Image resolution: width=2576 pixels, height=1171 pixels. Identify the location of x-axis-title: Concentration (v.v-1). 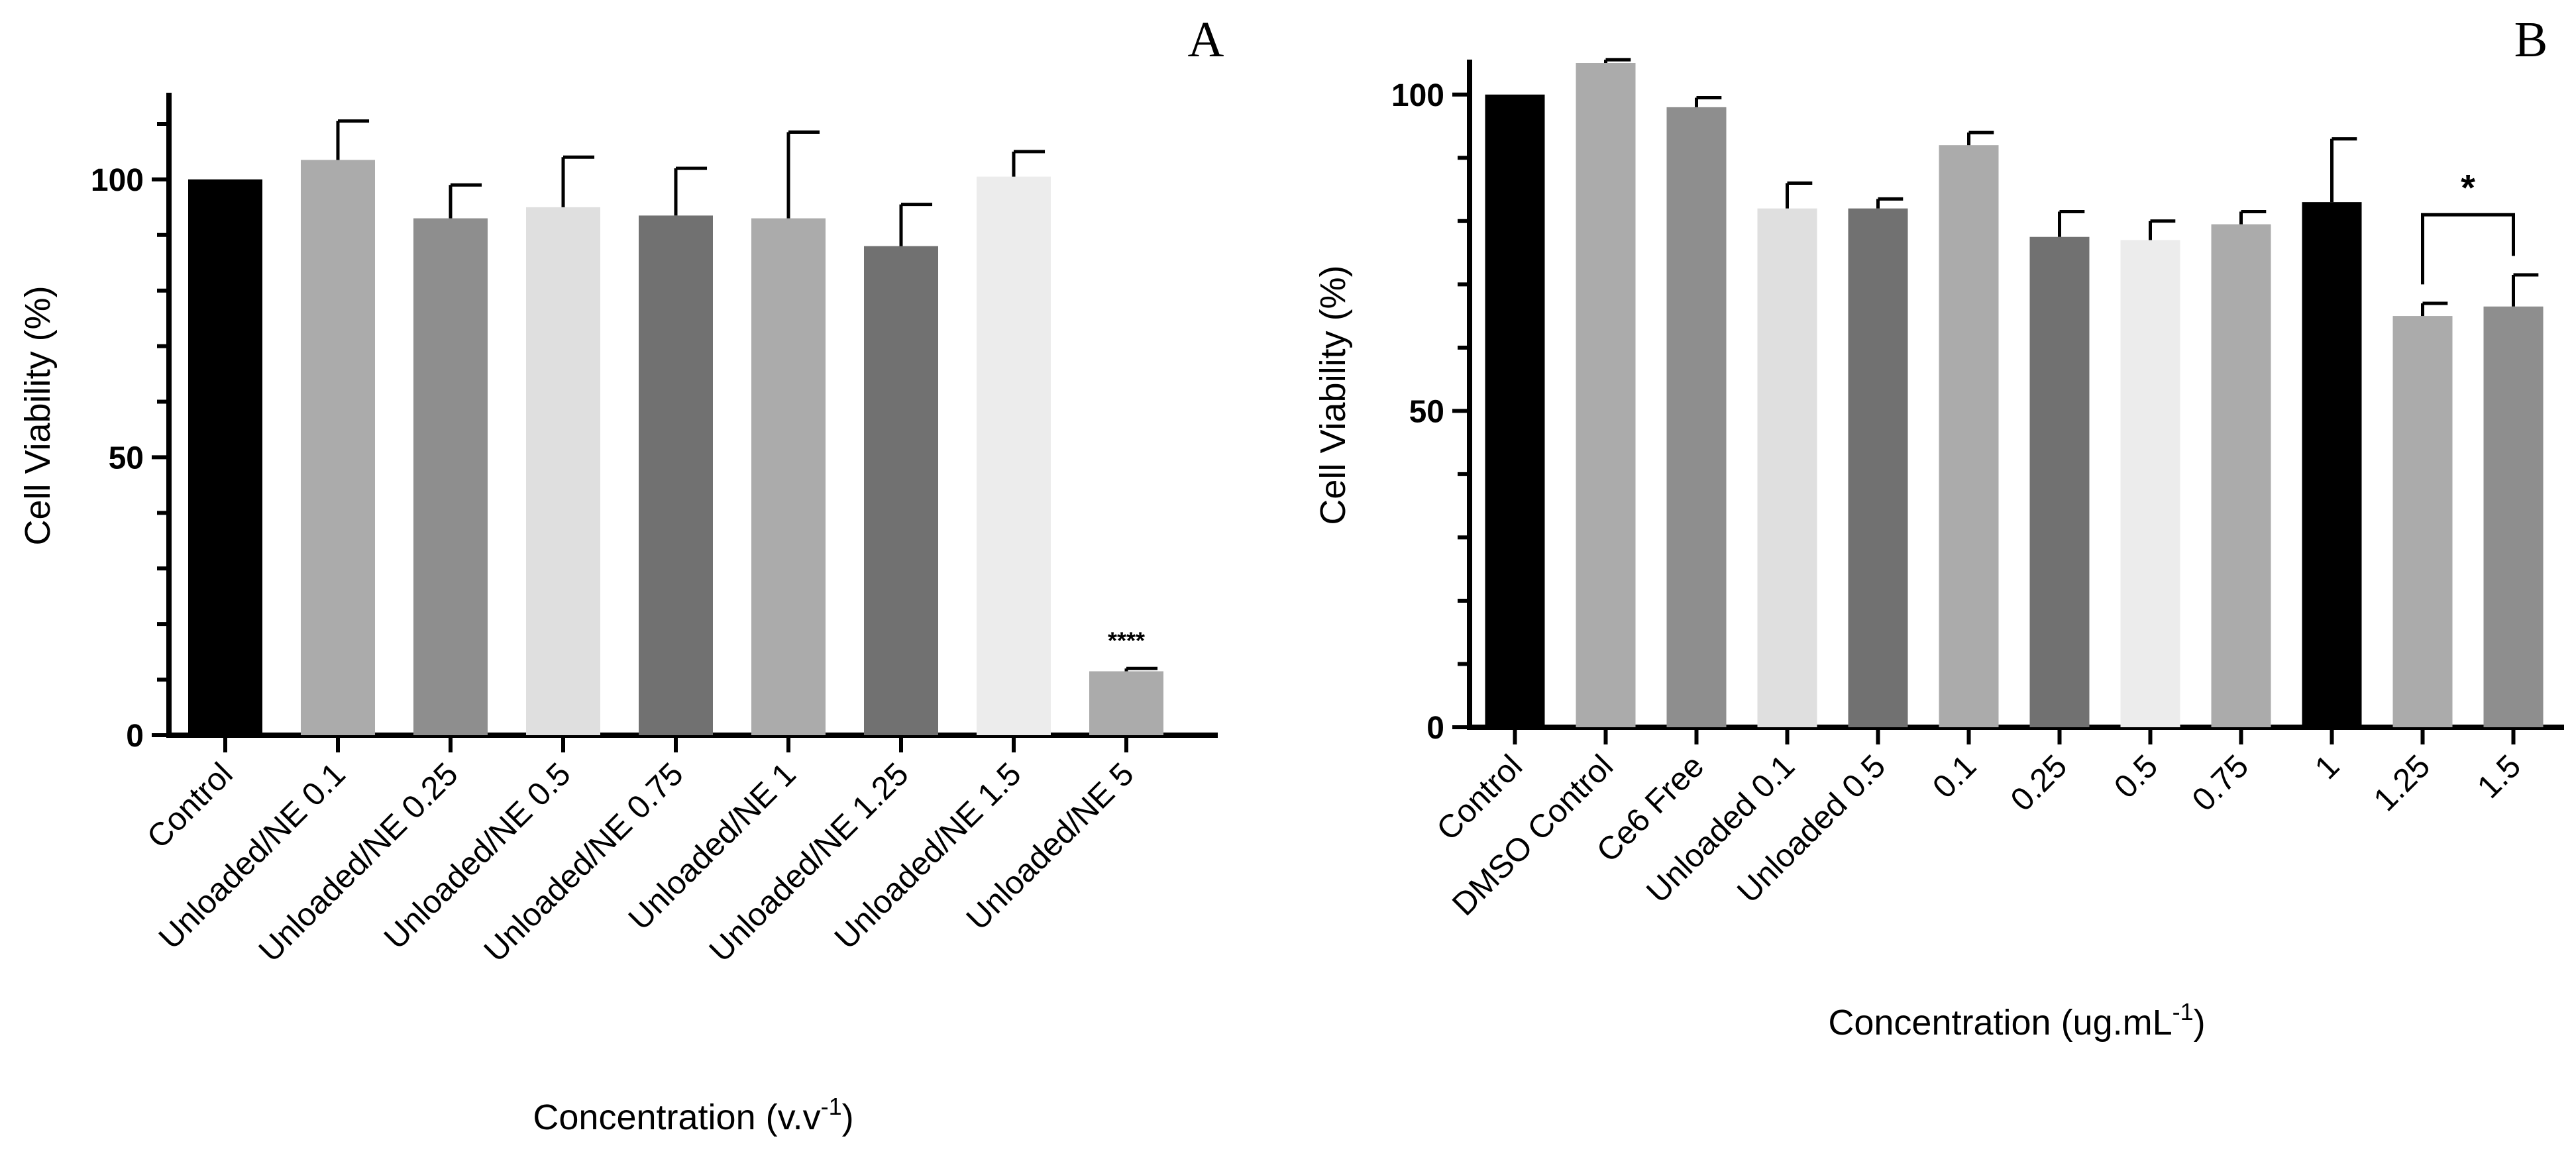
(693, 1115).